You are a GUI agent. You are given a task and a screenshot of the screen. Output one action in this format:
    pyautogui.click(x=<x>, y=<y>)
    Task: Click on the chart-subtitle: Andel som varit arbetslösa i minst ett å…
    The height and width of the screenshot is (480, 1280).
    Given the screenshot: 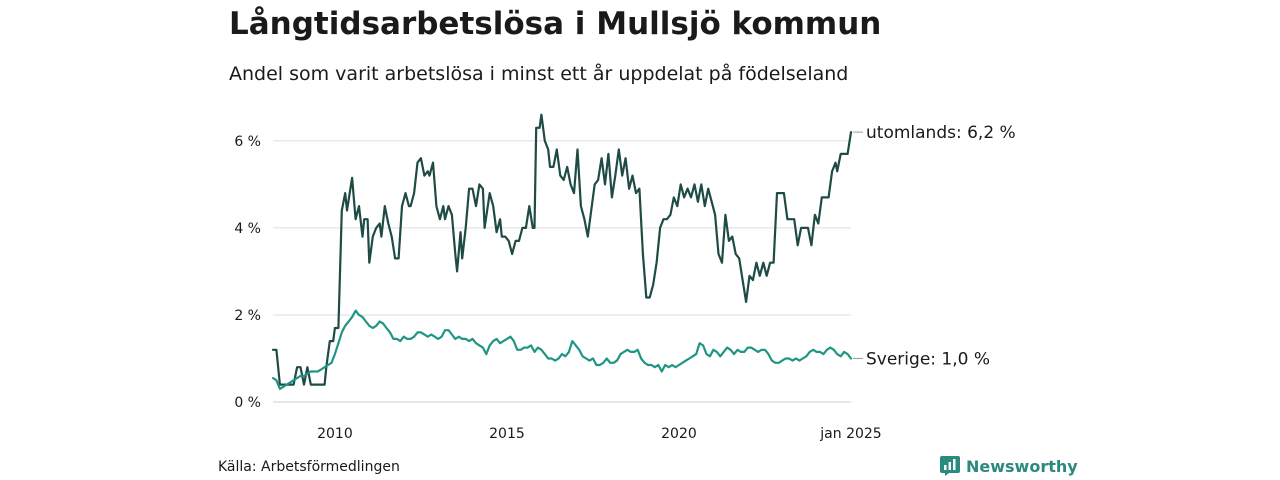 What is the action you would take?
    pyautogui.click(x=539, y=74)
    